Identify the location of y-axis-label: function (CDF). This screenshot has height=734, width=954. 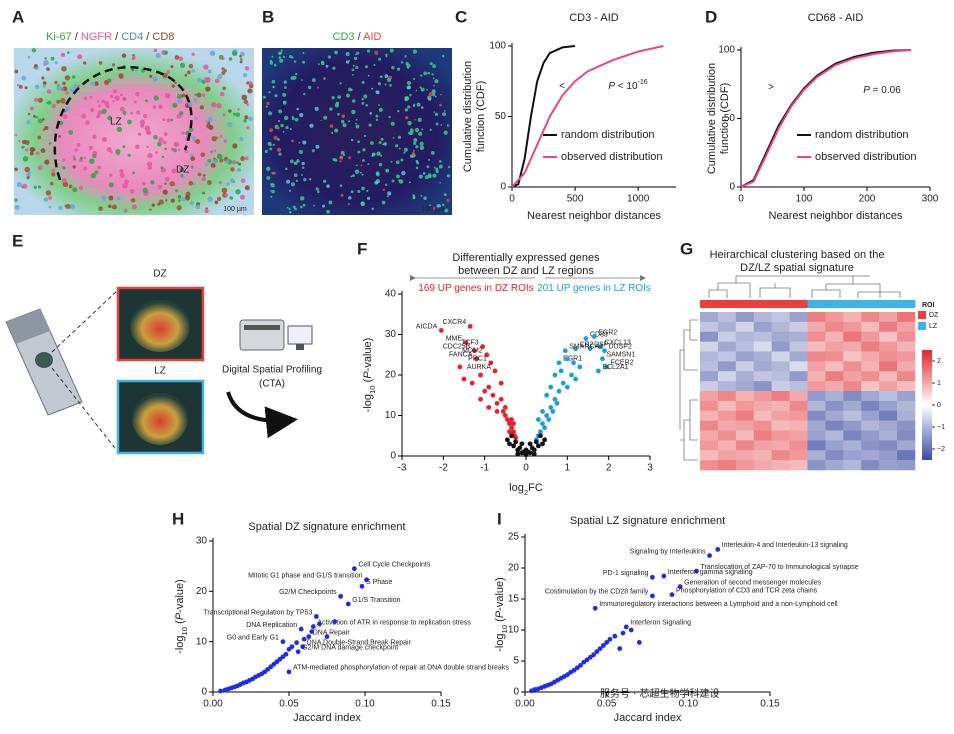
(481, 117).